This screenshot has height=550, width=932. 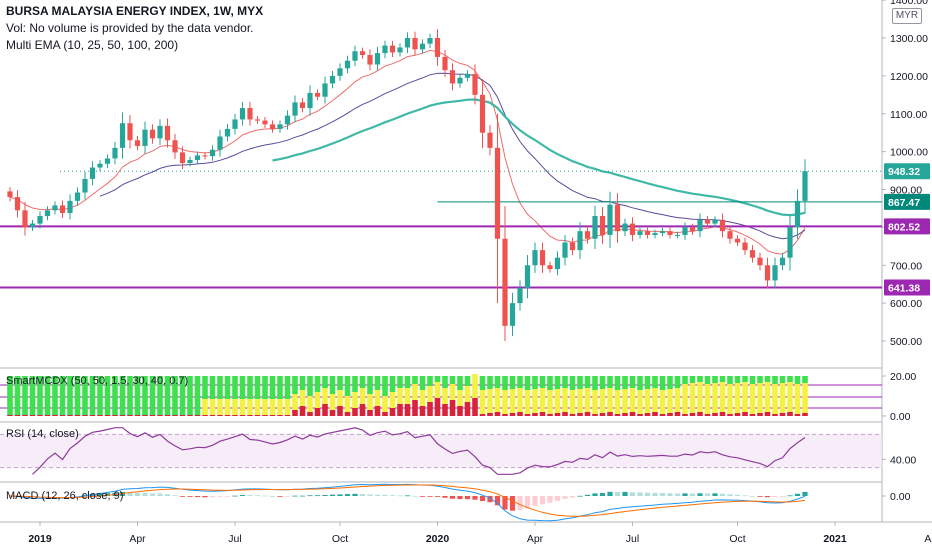 What do you see at coordinates (92, 45) in the screenshot?
I see `ema-indicator-label: Multi EMA (10, 25, 50, 100, 200)` at bounding box center [92, 45].